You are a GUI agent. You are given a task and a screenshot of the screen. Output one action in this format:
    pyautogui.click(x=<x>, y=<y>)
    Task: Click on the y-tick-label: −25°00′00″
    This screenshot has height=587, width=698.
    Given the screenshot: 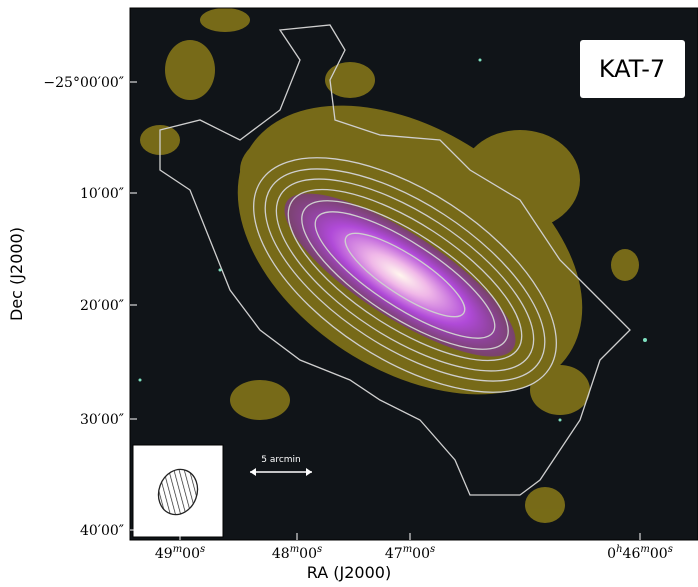 What is the action you would take?
    pyautogui.click(x=83, y=83)
    